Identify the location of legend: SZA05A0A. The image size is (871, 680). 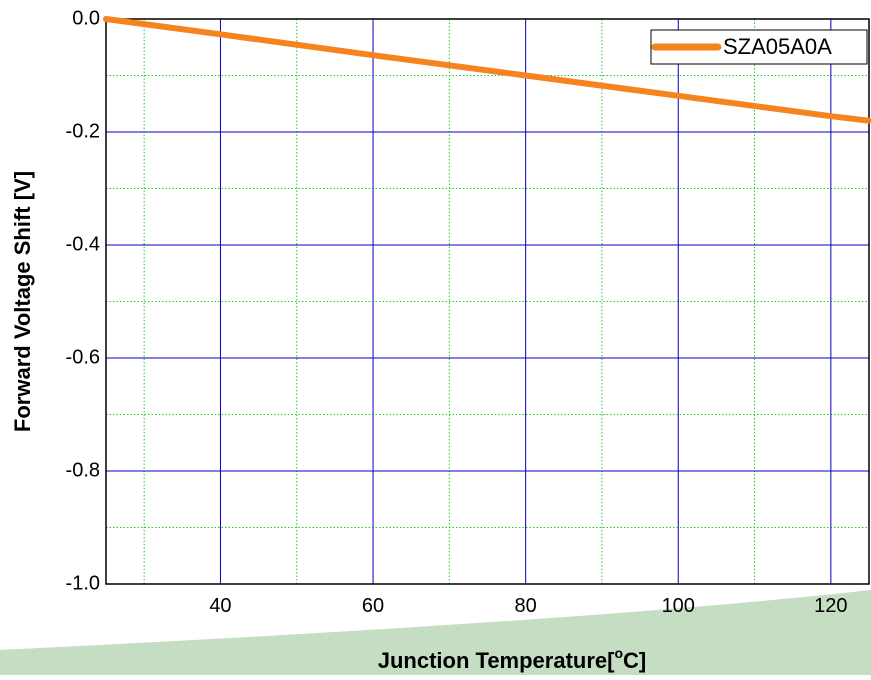
(759, 47).